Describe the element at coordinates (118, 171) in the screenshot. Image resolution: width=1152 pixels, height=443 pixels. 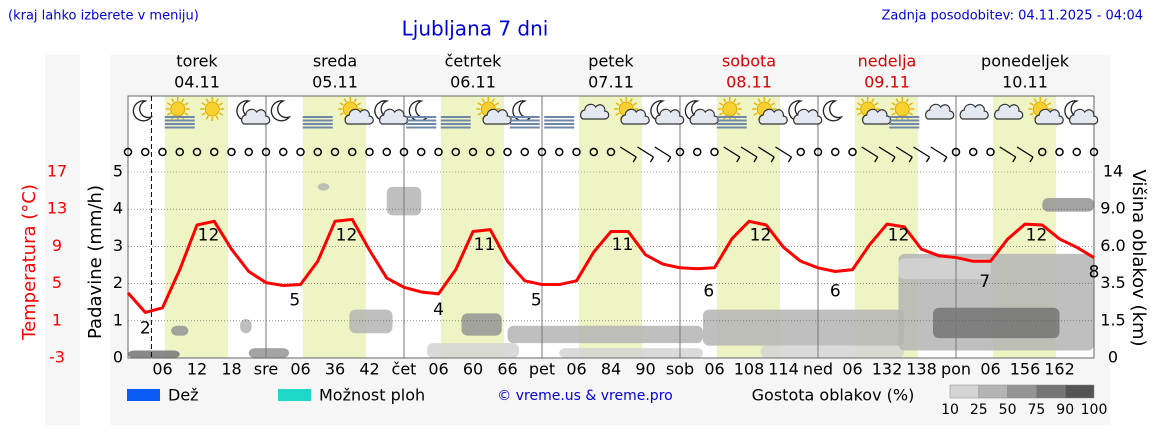
I see `y-tick-label: 5` at that location.